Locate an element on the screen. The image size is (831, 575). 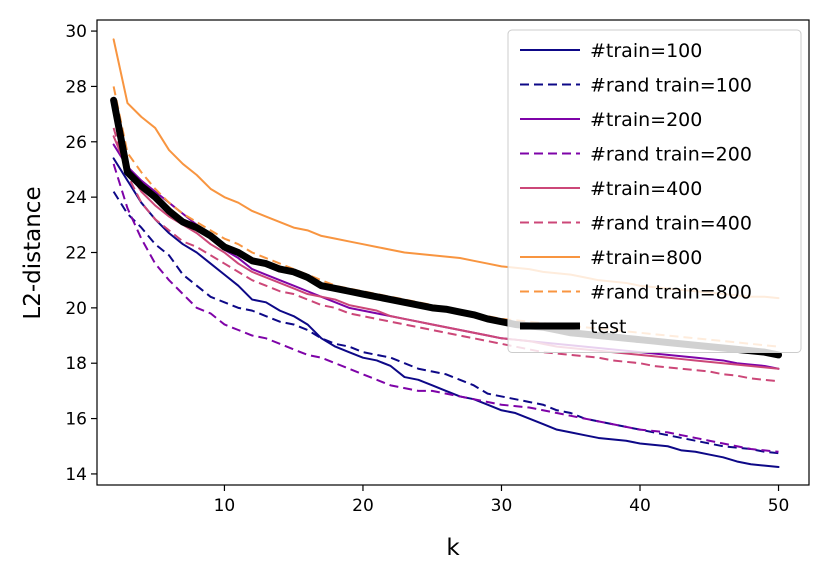
legend-label: #rand train=200 is located at coordinates (671, 155).